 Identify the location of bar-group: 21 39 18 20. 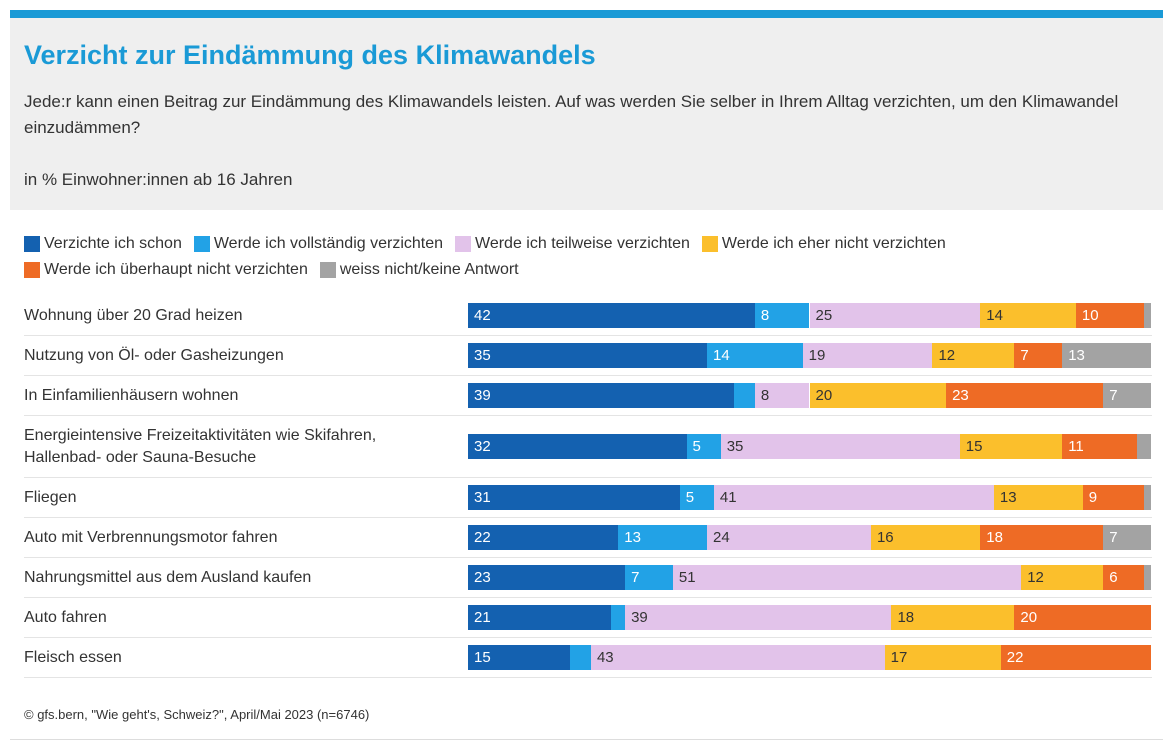
(809, 617).